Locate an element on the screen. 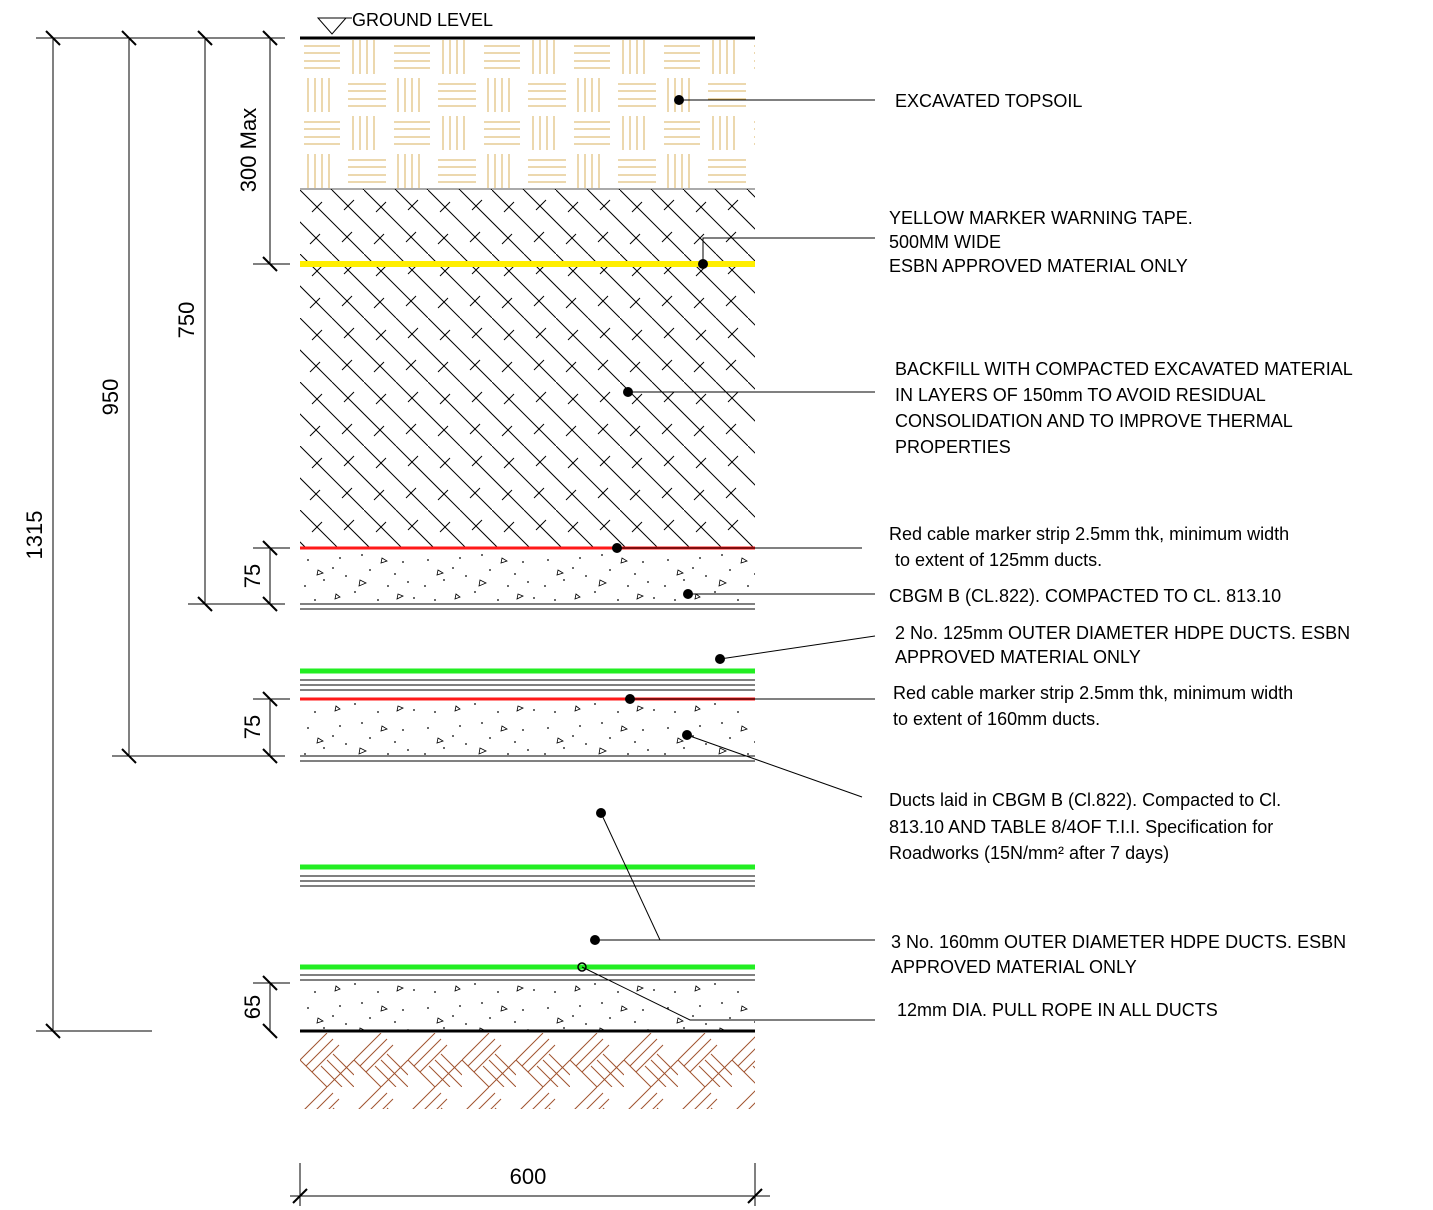 The image size is (1433, 1210). note-cbgm-upper: CBGM B (CL.822). COMPACTED TO CL. 813.10 is located at coordinates (1085, 596).